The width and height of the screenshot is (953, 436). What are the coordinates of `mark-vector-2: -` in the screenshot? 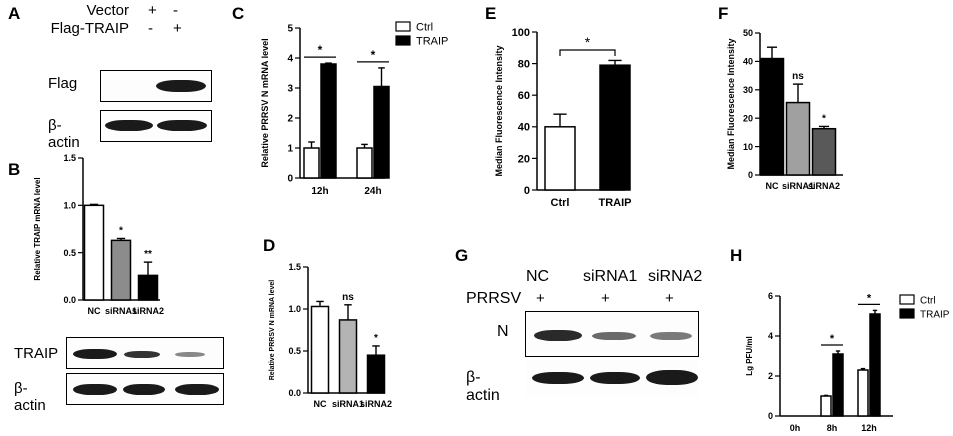 It's located at (175, 10).